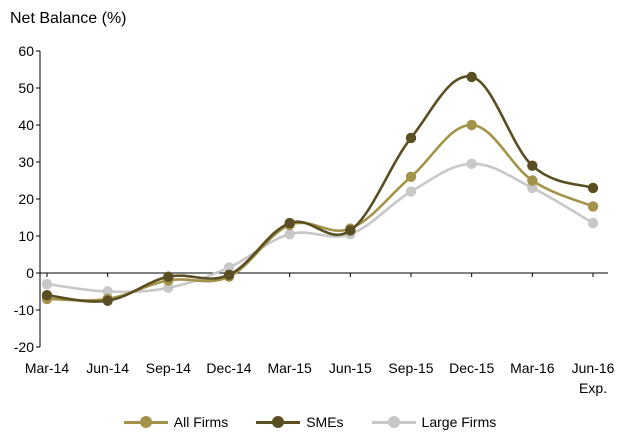 The image size is (620, 433). Describe the element at coordinates (26, 236) in the screenshot. I see `y-tick-label: 10` at that location.